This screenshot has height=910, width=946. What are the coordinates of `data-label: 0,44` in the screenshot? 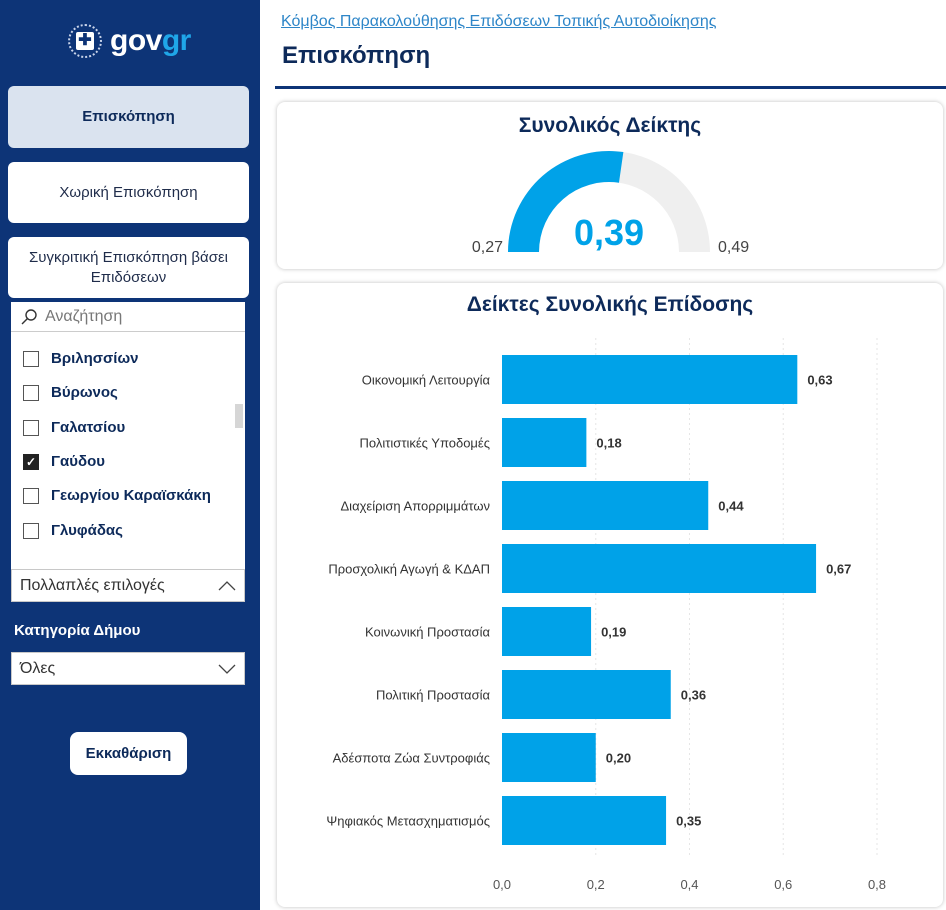 It's located at (731, 506).